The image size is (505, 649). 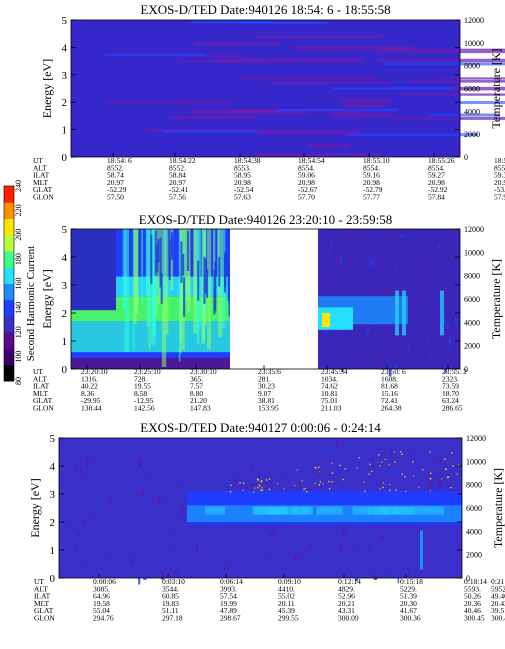 What do you see at coordinates (65, 230) in the screenshot?
I see `y-tick-label: 5` at bounding box center [65, 230].